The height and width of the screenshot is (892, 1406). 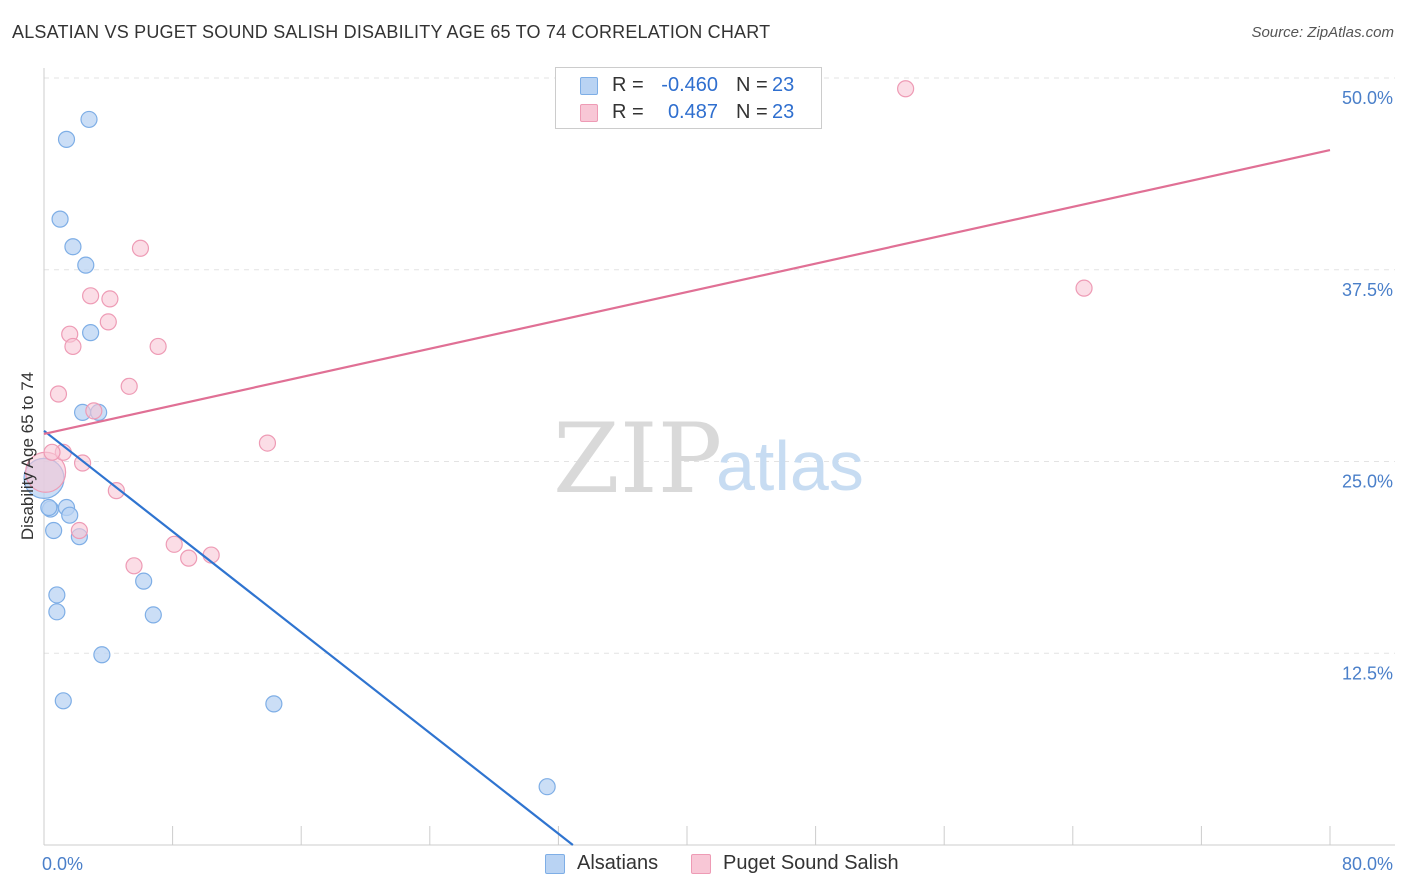 What do you see at coordinates (62, 864) in the screenshot?
I see `x-tick-label-min: 0.0%` at bounding box center [62, 864].